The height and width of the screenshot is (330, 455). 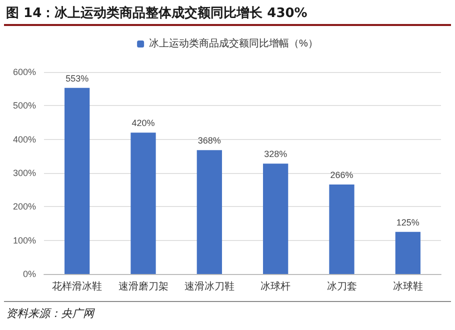 What do you see at coordinates (342, 175) in the screenshot?
I see `data-label: 266%` at bounding box center [342, 175].